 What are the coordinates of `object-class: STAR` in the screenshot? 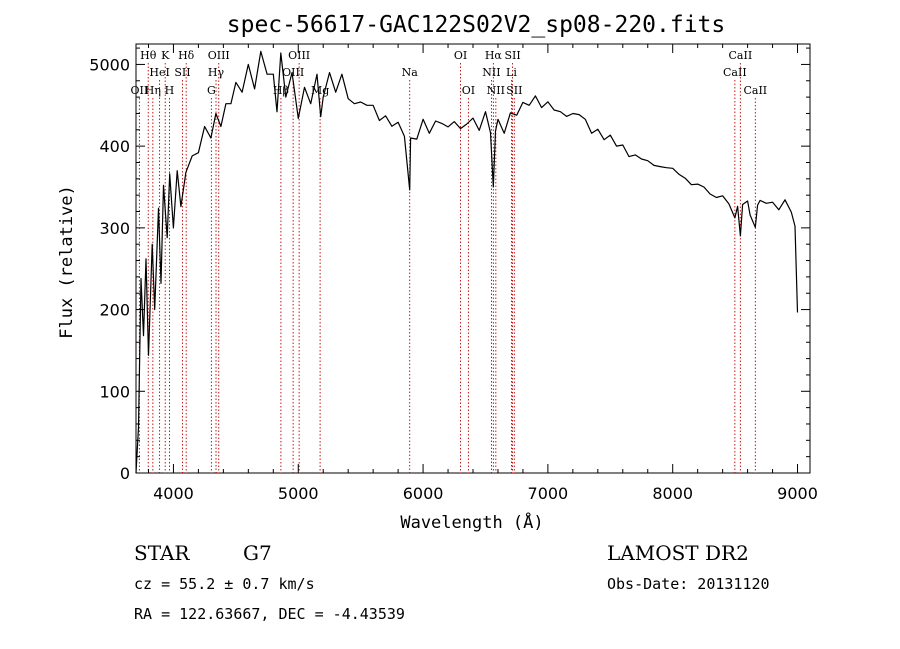 It's located at (162, 553).